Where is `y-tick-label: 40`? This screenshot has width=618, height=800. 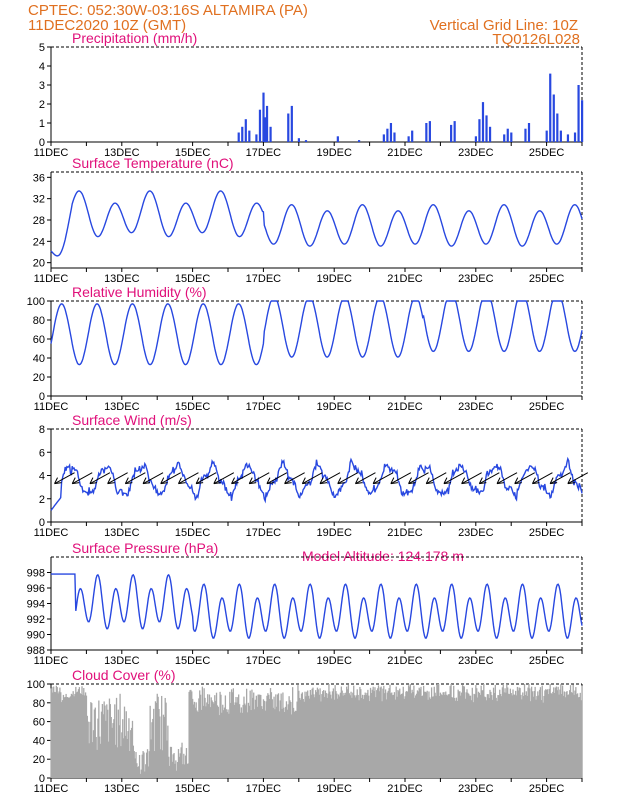 y-tick-label: 40 is located at coordinates (39, 741).